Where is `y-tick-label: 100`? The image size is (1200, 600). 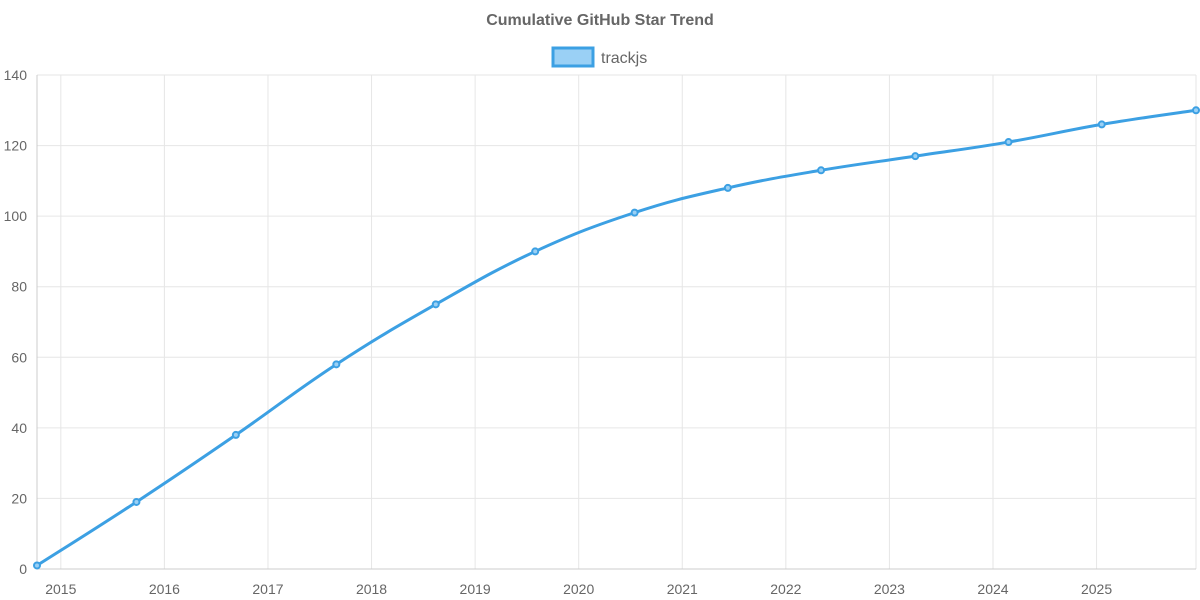
y-tick-label: 100 is located at coordinates (16, 216).